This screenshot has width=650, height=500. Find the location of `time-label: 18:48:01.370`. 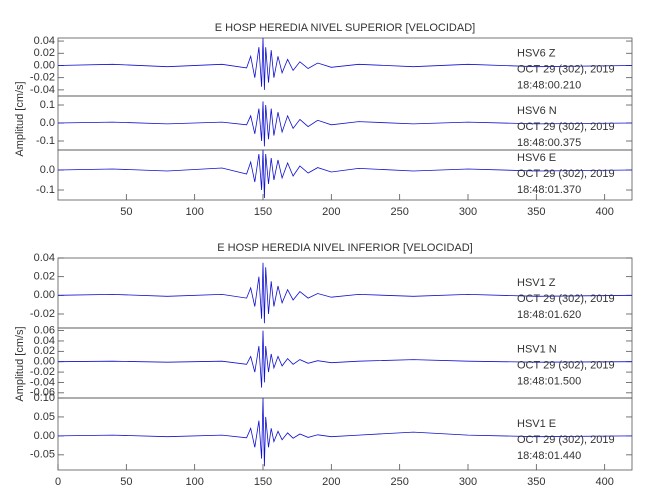

time-label: 18:48:01.370 is located at coordinates (549, 190).